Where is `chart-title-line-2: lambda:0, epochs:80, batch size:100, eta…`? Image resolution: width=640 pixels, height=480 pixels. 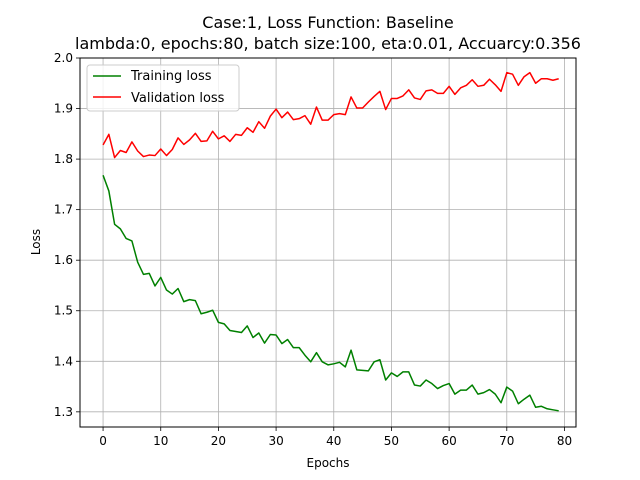
chart-title-line-2: lambda:0, epochs:80, batch size:100, eta… is located at coordinates (328, 43).